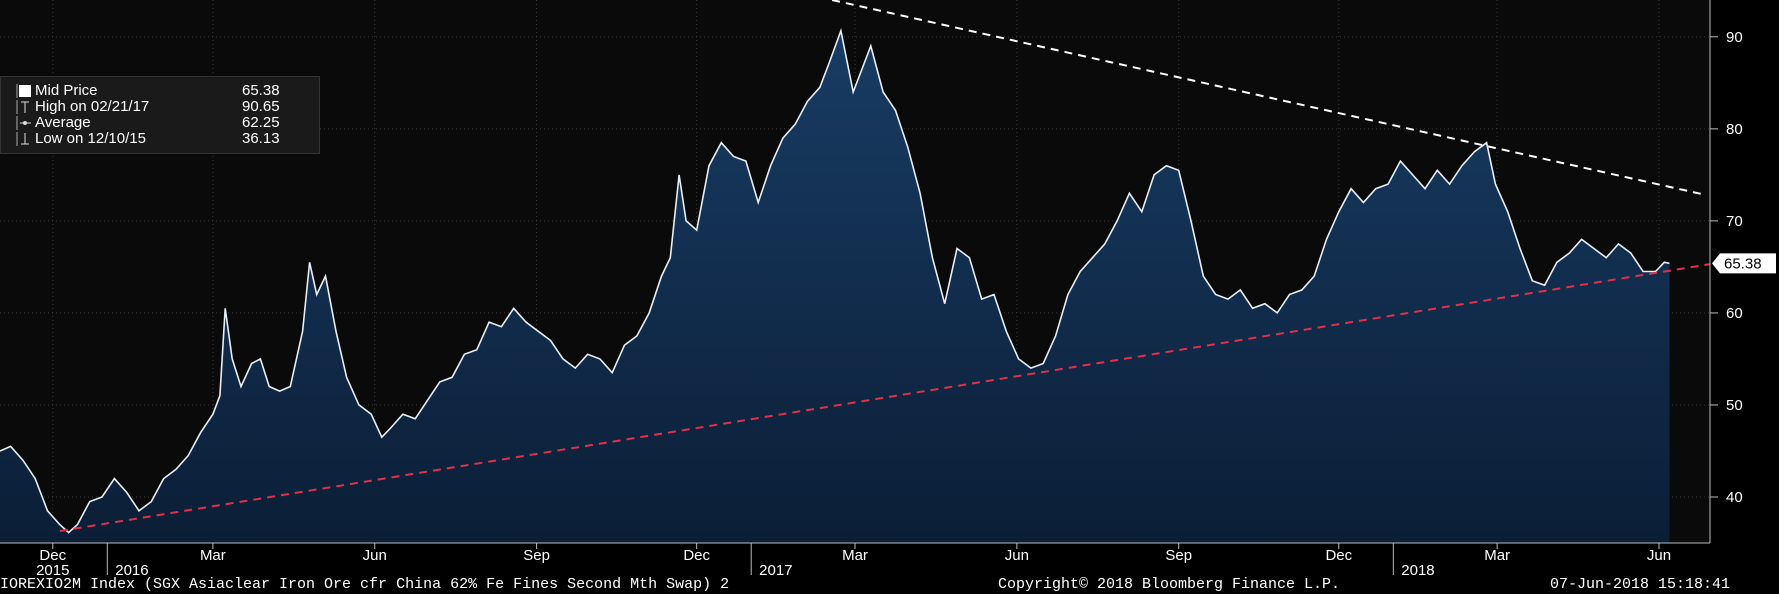 This screenshot has width=1779, height=594. Describe the element at coordinates (160, 139) in the screenshot. I see `legend-item-low: Low on 12/10/15 36.13` at that location.